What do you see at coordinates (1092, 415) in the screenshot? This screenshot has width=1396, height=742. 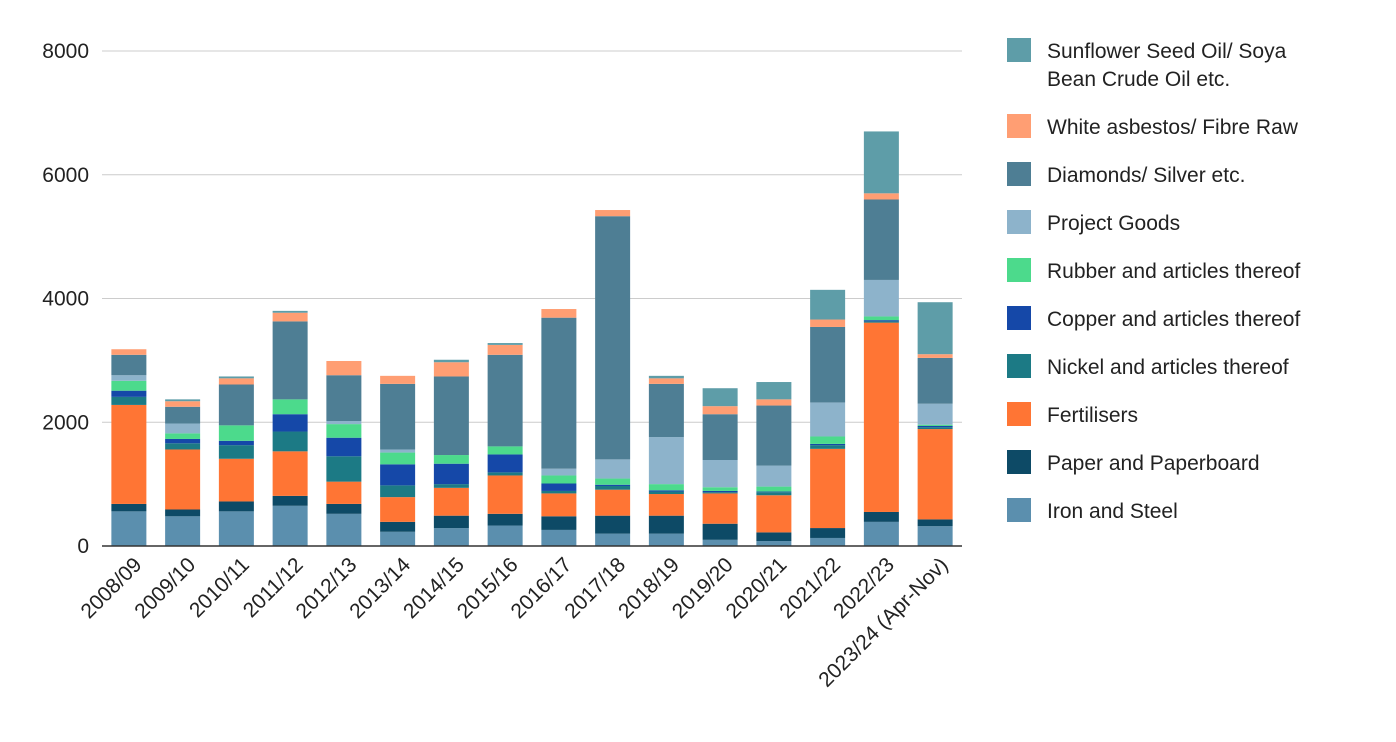 I see `legend-label: Fertilisers` at bounding box center [1092, 415].